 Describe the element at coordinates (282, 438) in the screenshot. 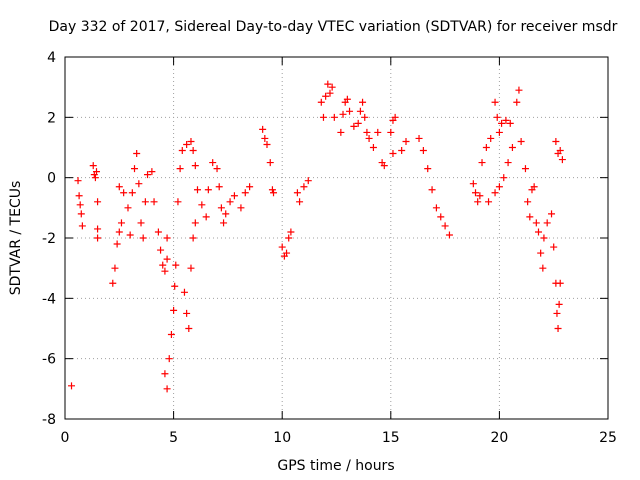

I see `x-tick-label: 10` at that location.